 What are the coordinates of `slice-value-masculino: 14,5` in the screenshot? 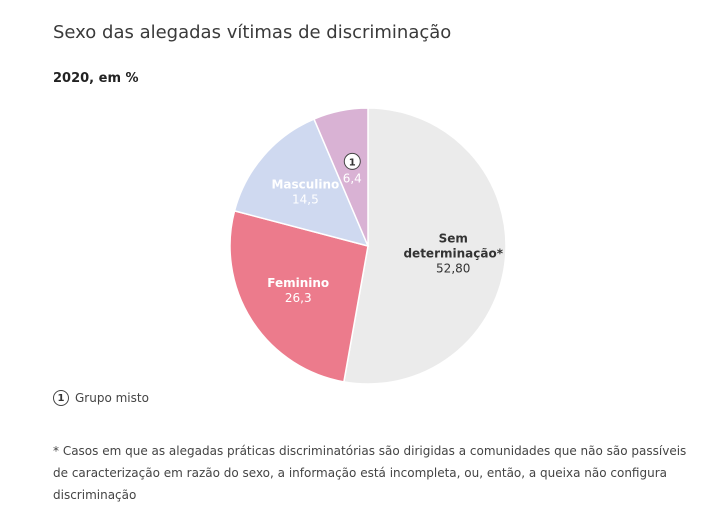 It's located at (305, 199).